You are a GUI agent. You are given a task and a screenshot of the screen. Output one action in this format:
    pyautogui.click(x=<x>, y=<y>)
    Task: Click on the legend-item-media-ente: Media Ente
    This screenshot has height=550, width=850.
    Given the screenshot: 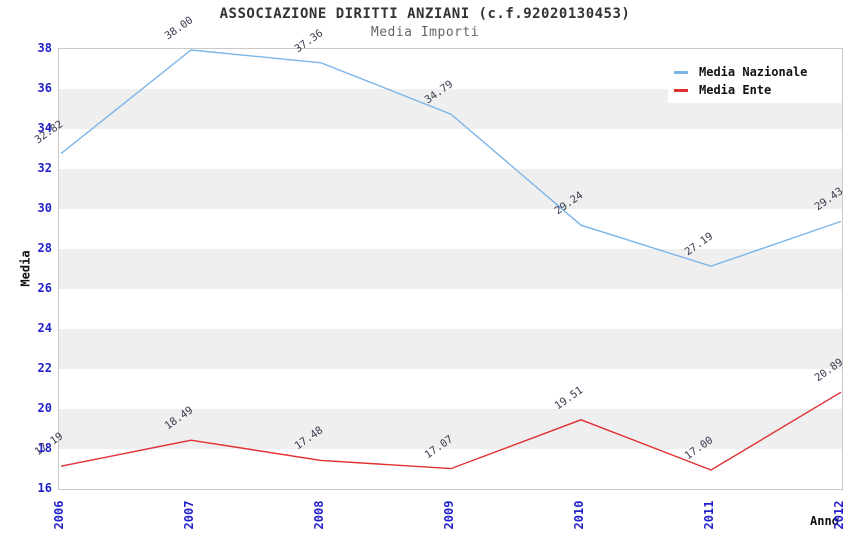 What is the action you would take?
    pyautogui.click(x=758, y=90)
    